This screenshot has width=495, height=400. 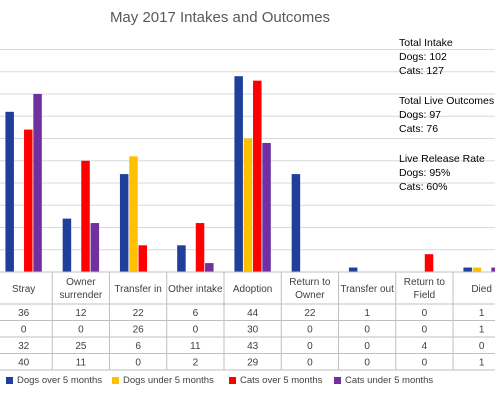 What do you see at coordinates (423, 57) in the screenshot?
I see `total-intake-dogs: Dogs: 102` at bounding box center [423, 57].